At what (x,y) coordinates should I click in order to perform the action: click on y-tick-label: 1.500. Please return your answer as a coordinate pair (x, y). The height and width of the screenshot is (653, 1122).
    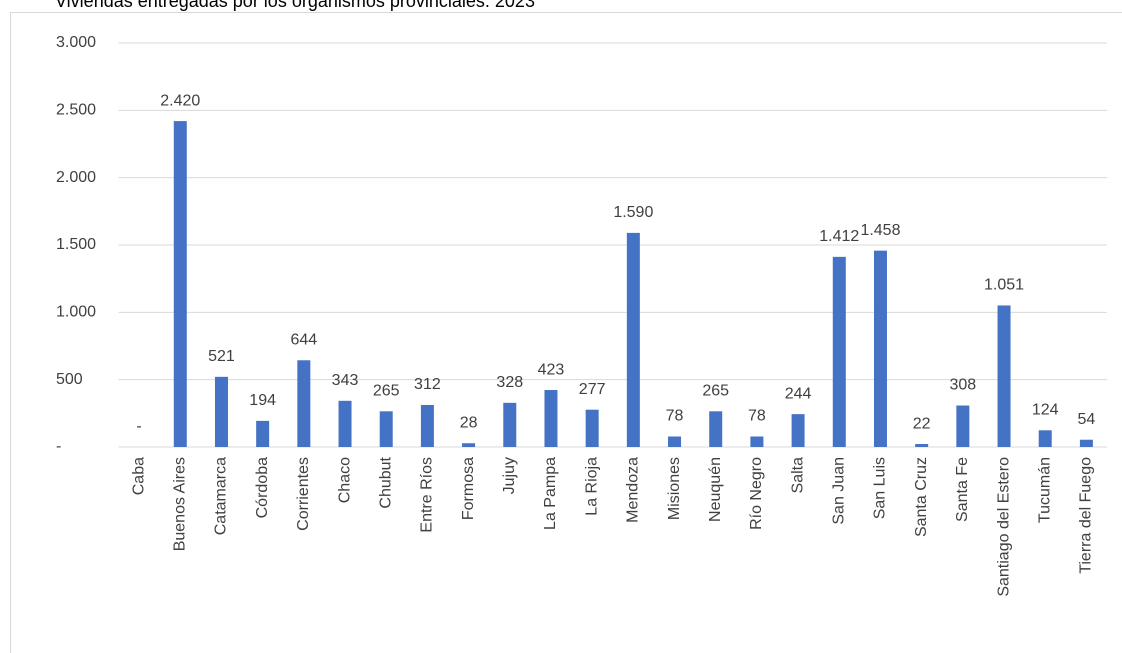
    Looking at the image, I should click on (76, 244).